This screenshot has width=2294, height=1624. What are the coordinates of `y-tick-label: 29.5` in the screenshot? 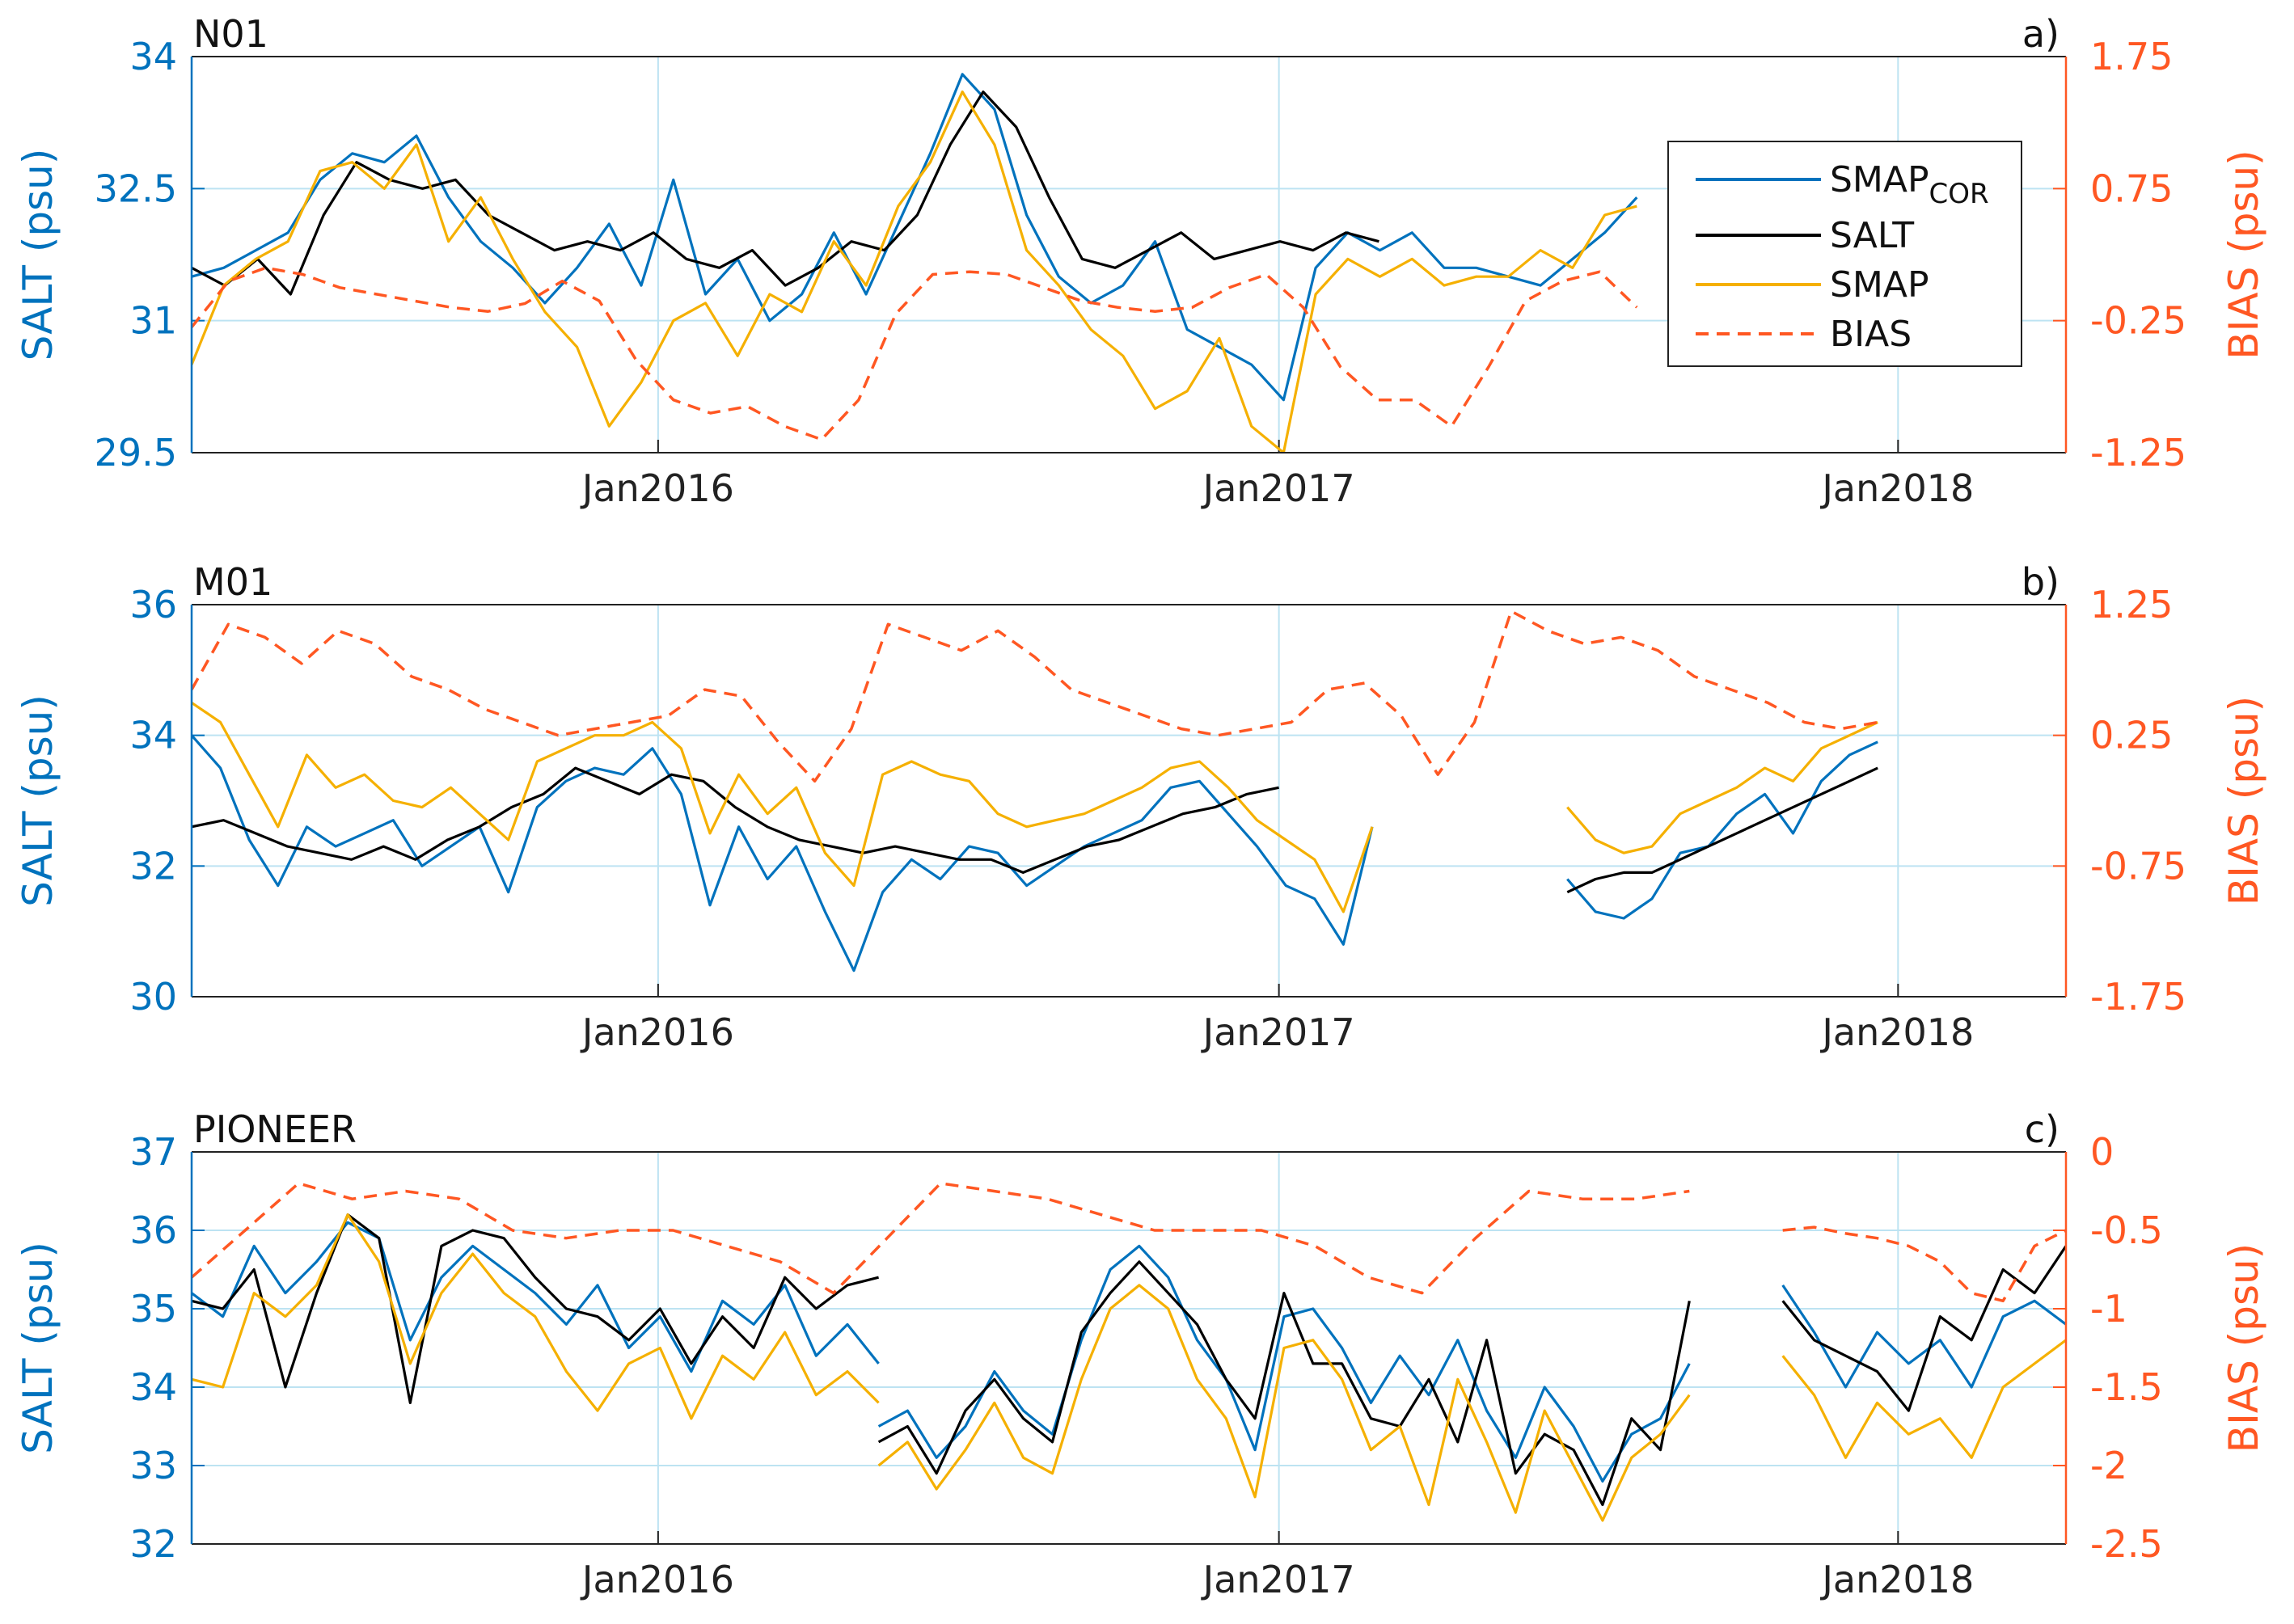 It's located at (136, 453).